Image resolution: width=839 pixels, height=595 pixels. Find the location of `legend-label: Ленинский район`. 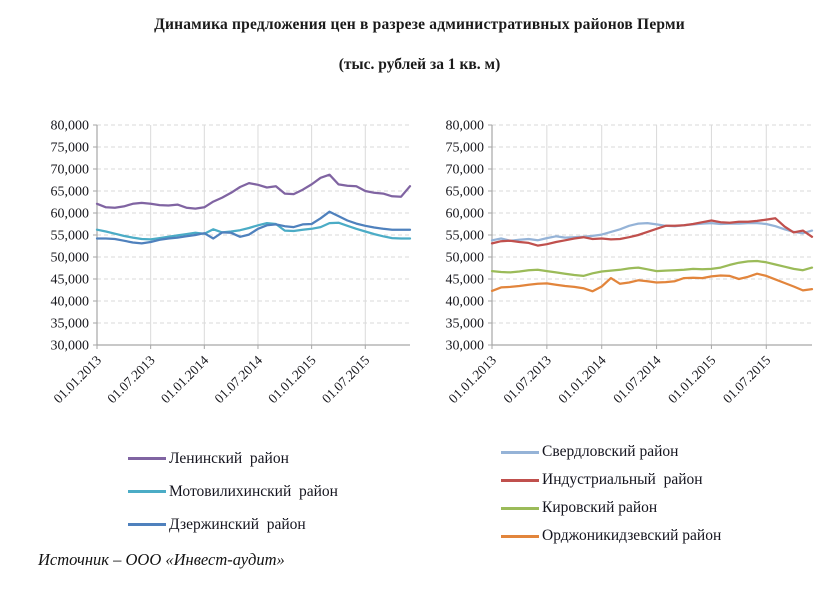

legend-label: Ленинский район is located at coordinates (229, 458).